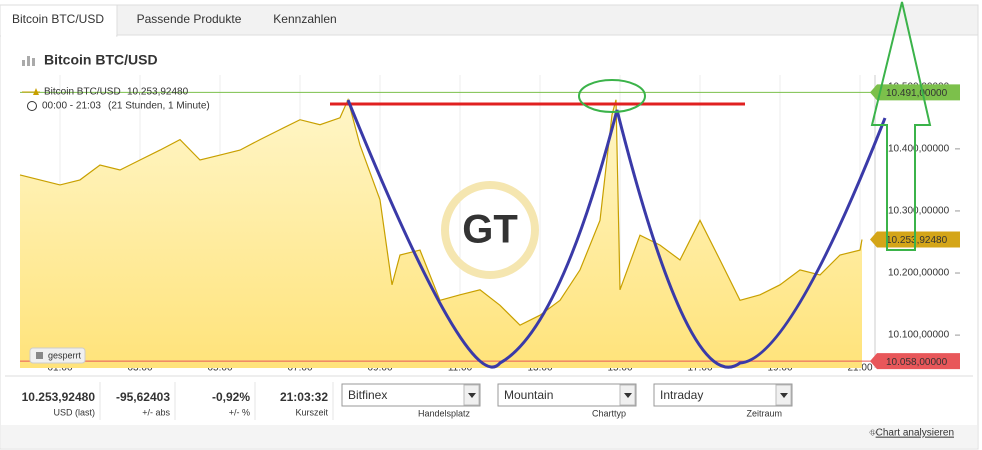 The width and height of the screenshot is (982, 450). Describe the element at coordinates (919, 273) in the screenshot. I see `y-tick-label: 10.200,00000` at that location.